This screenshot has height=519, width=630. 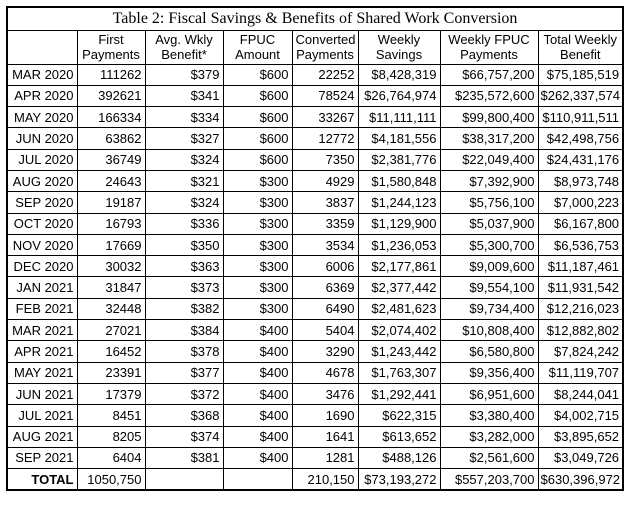 I want to click on weekly-savings-cell: $2,177,861, so click(x=399, y=266).